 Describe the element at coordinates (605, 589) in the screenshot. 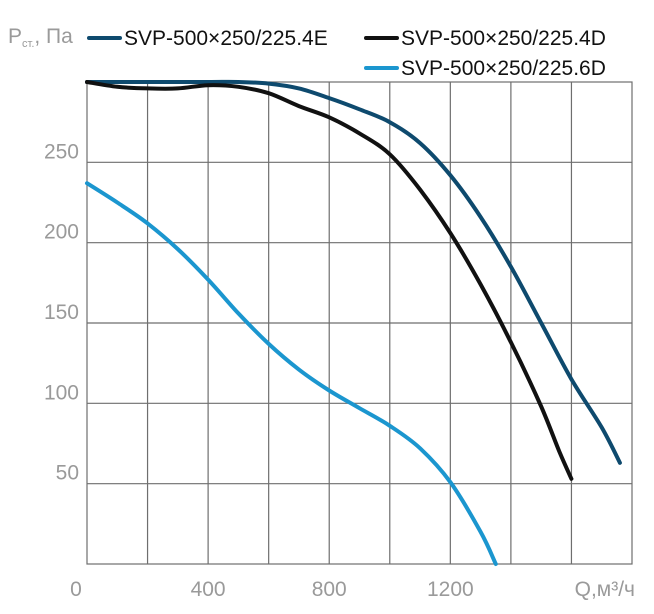

I see `x-axis-title: Q,м³/ч` at that location.